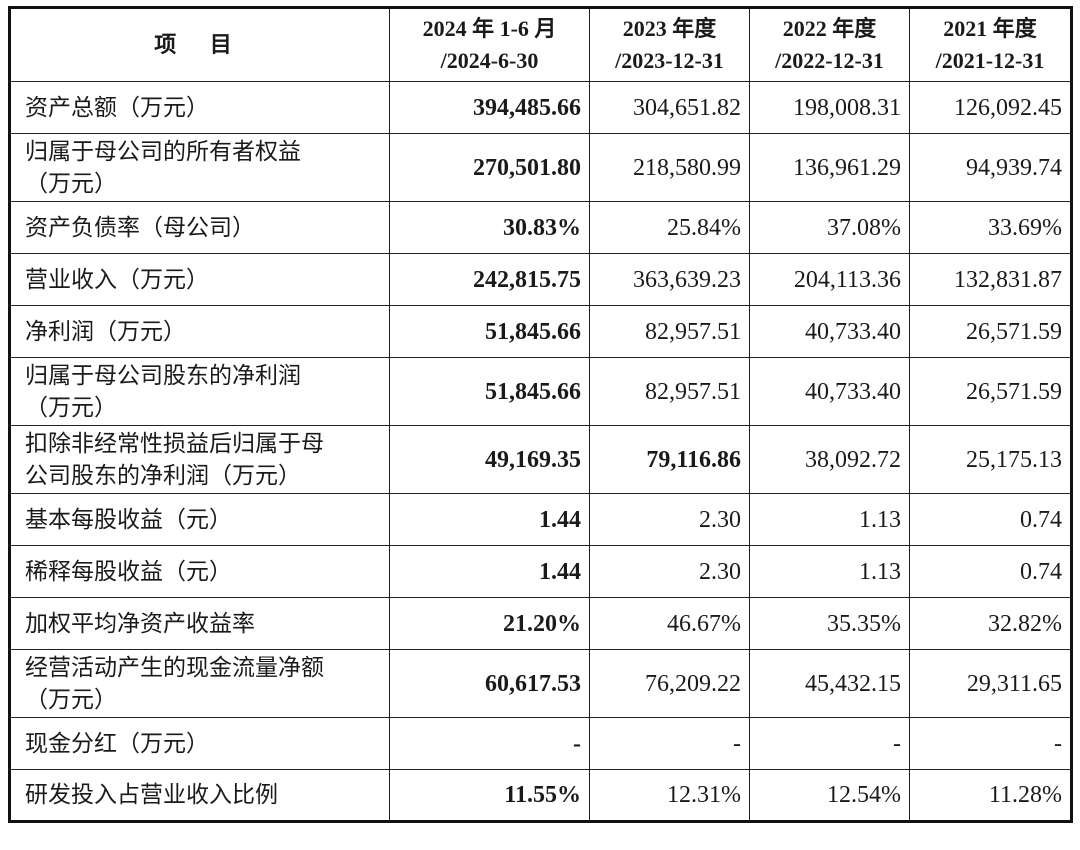 The image size is (1080, 850). Describe the element at coordinates (489, 331) in the screenshot. I see `cell-2024h1: 51,845.66` at that location.